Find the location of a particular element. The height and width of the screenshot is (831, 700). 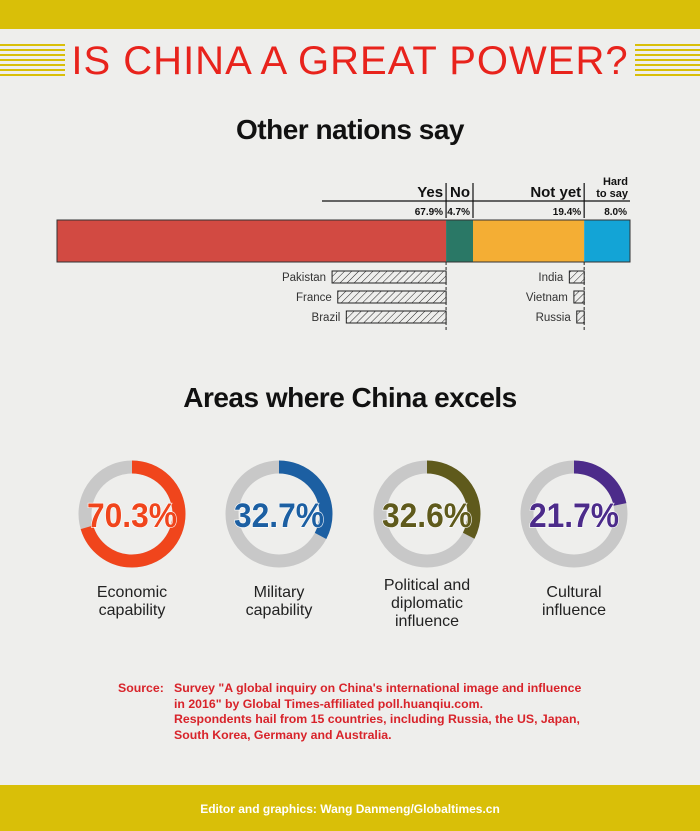

heading-areas: Areas where China excels is located at coordinates (350, 397).